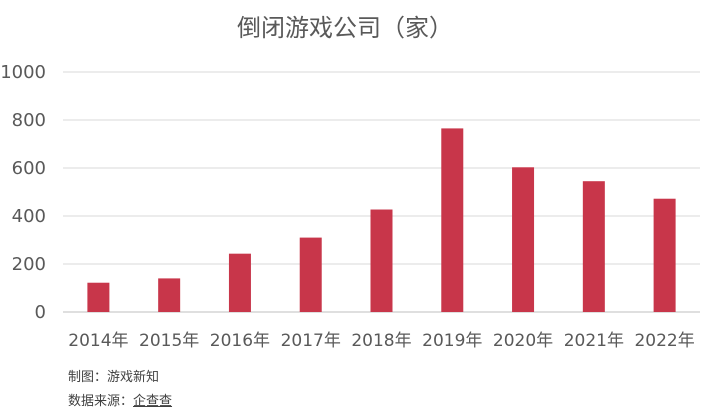 This screenshot has width=715, height=413. What do you see at coordinates (452, 341) in the screenshot?
I see `x-tick-label: 2019年` at bounding box center [452, 341].